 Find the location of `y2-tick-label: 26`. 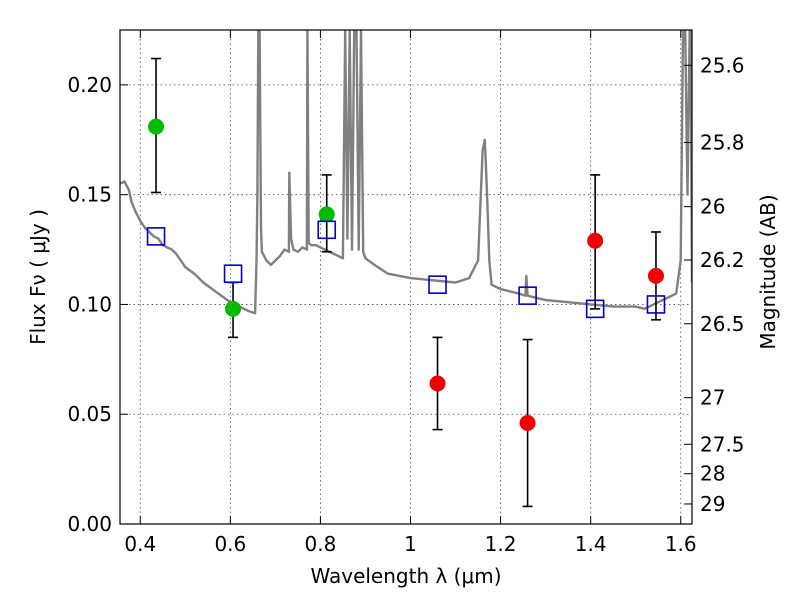

y2-tick-label: 26 is located at coordinates (712, 207).